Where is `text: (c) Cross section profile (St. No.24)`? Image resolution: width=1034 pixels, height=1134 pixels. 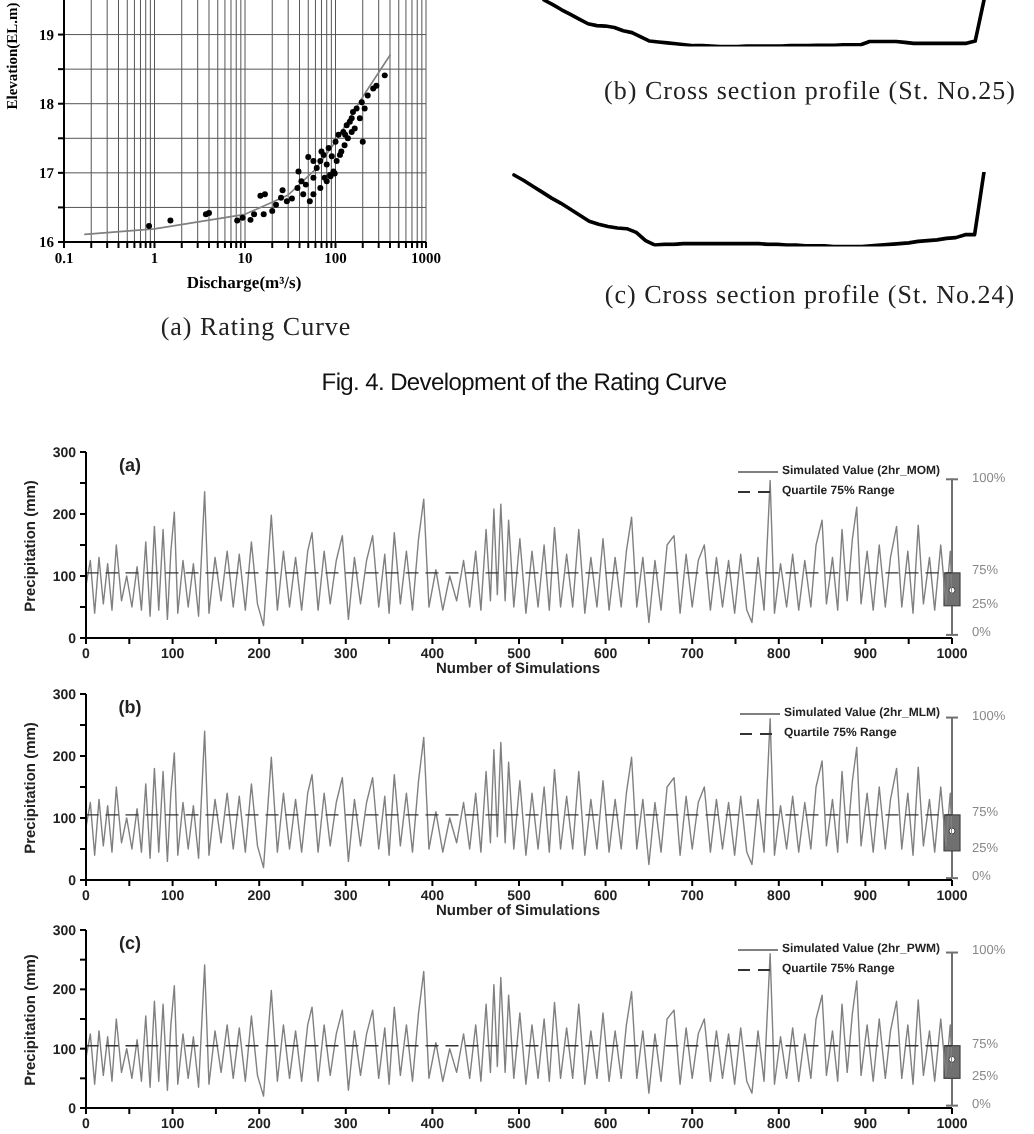
text: (c) Cross section profile (St. No.24) is located at coordinates (810, 293).